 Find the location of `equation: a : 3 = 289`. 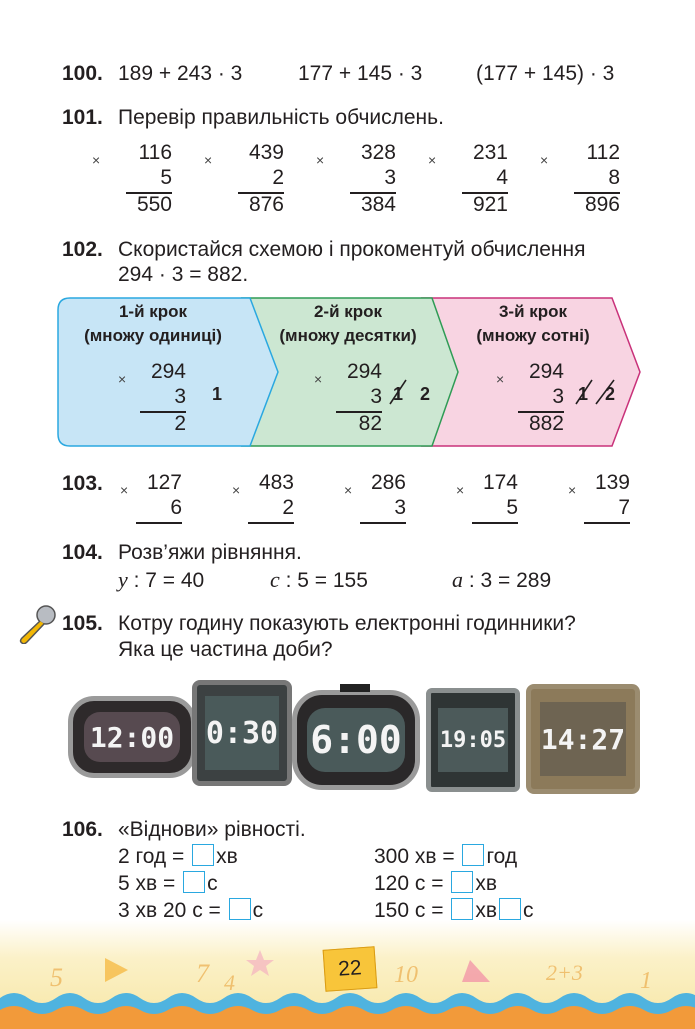

equation: a : 3 = 289 is located at coordinates (502, 579).